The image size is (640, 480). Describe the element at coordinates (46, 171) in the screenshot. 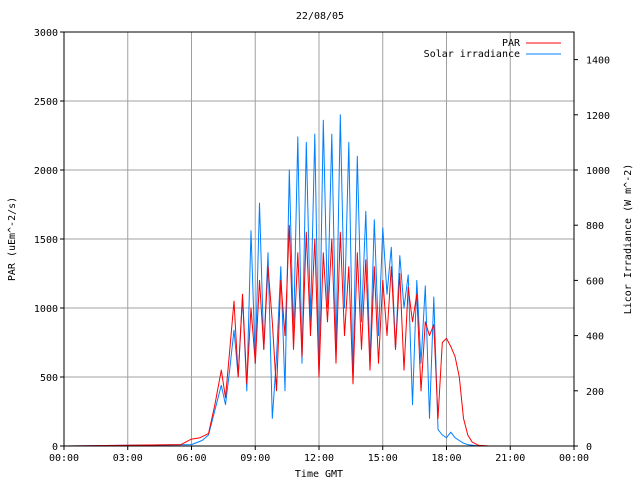

I see `y-left-tick-label: 2000` at that location.